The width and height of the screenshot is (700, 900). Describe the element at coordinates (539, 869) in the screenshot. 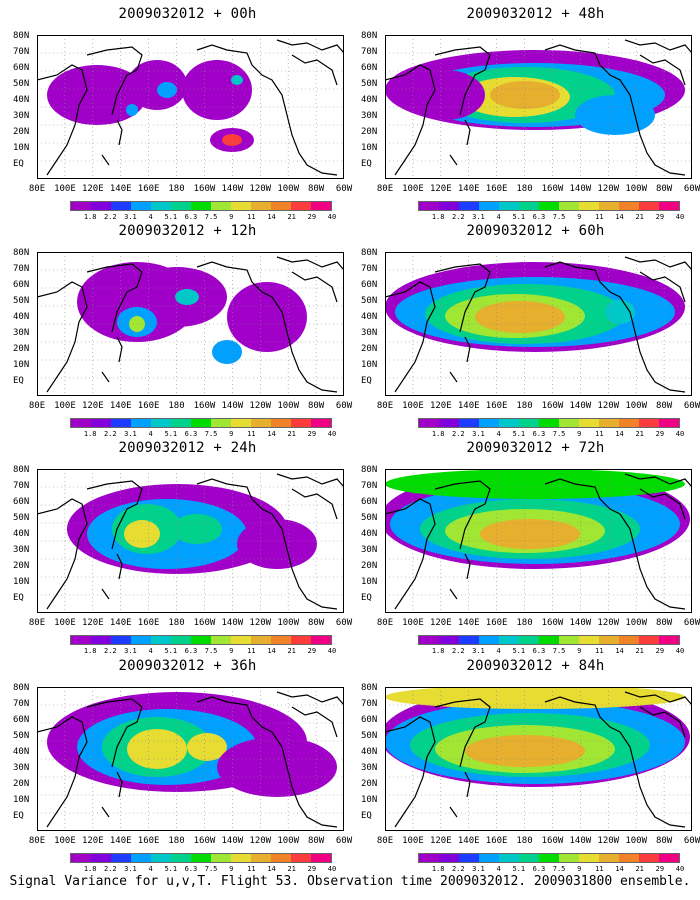

I see `colorbar-label: 6.3` at that location.